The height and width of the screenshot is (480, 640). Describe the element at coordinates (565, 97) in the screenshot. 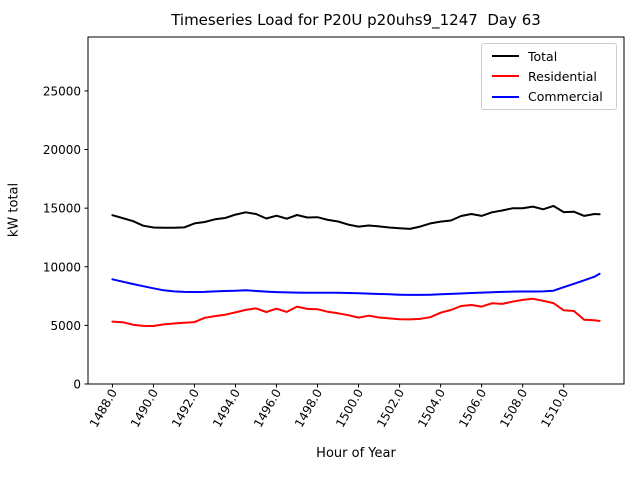

I see `legend-label: Commercial` at that location.